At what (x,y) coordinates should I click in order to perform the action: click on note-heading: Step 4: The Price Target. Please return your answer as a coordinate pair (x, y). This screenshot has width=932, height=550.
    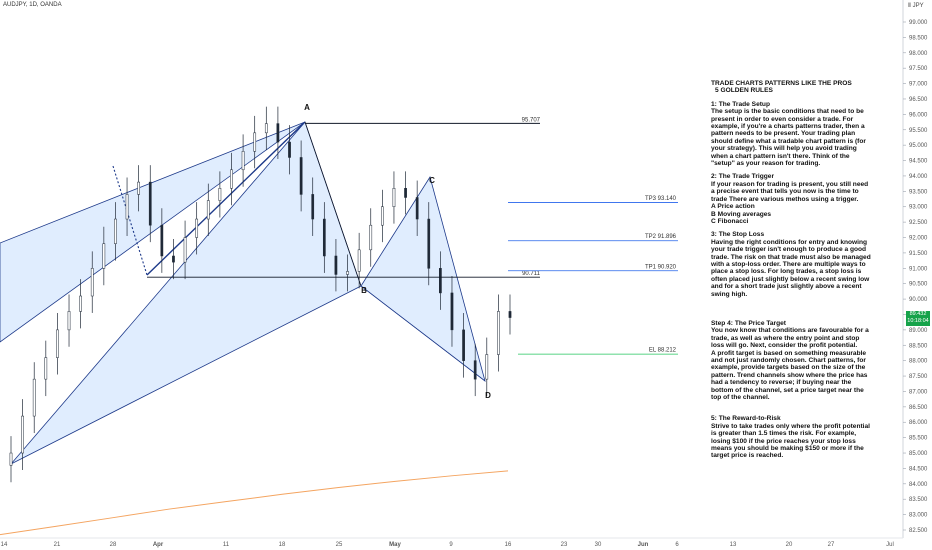
    Looking at the image, I should click on (748, 323).